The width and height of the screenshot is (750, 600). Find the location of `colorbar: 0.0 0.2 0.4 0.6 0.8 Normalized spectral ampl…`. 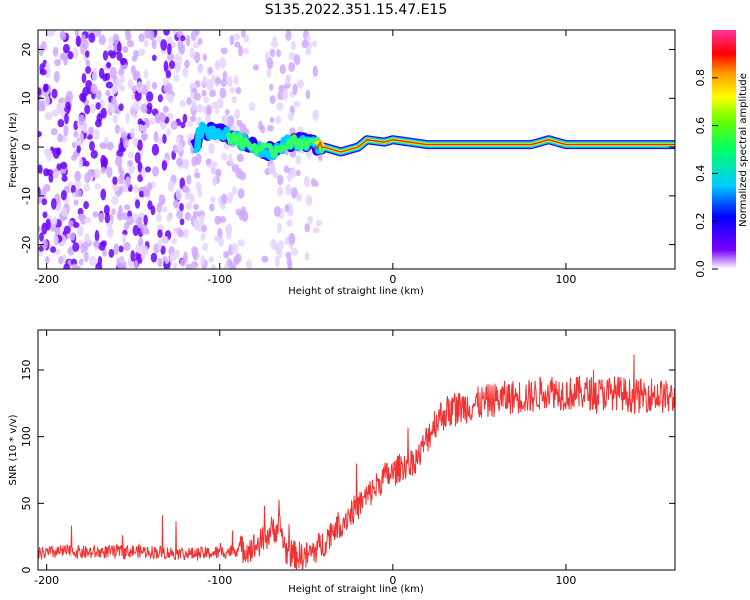

colorbar: 0.0 0.2 0.4 0.6 0.8 Normalized spectral ampl… is located at coordinates (721, 154).